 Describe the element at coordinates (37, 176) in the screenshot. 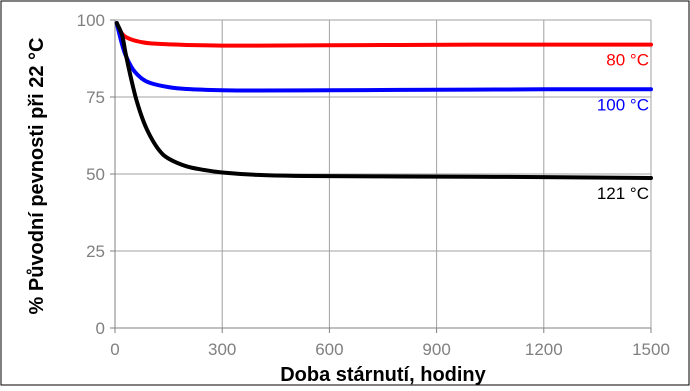

I see `y-axis-title: % Původní pevnosti při 22 °C` at that location.